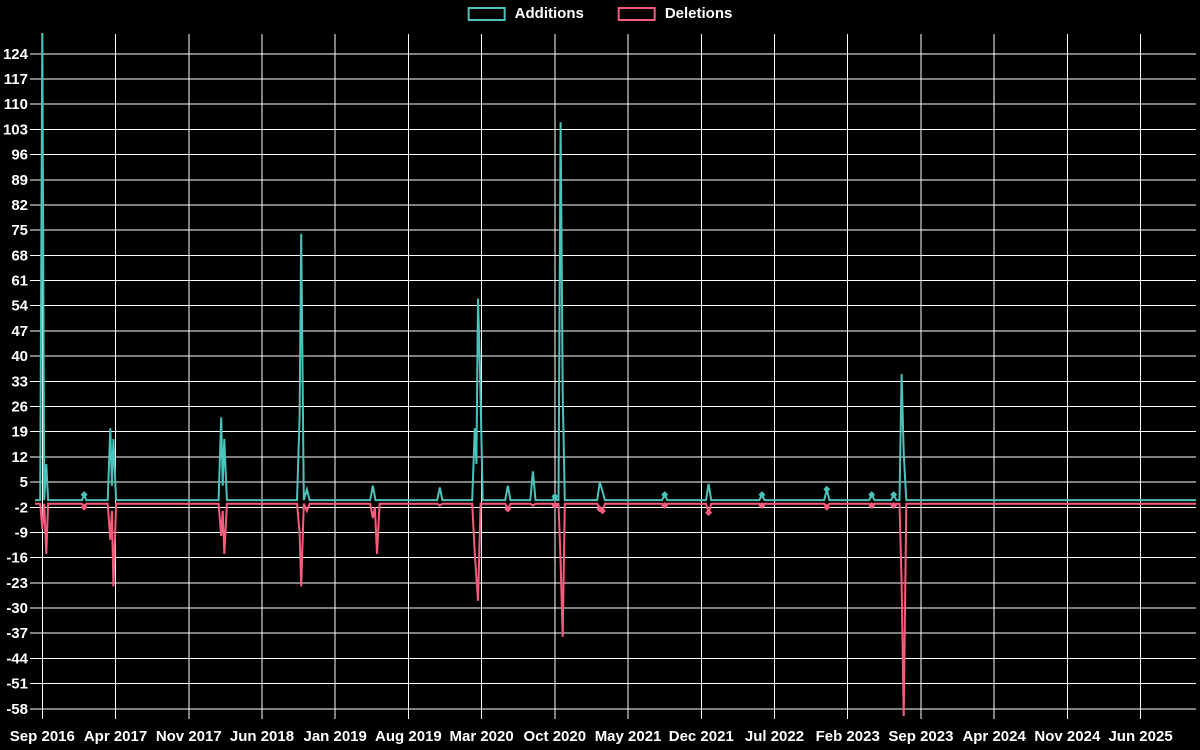 This screenshot has width=1200, height=750. What do you see at coordinates (19, 356) in the screenshot?
I see `y-tick-label: 40` at bounding box center [19, 356].